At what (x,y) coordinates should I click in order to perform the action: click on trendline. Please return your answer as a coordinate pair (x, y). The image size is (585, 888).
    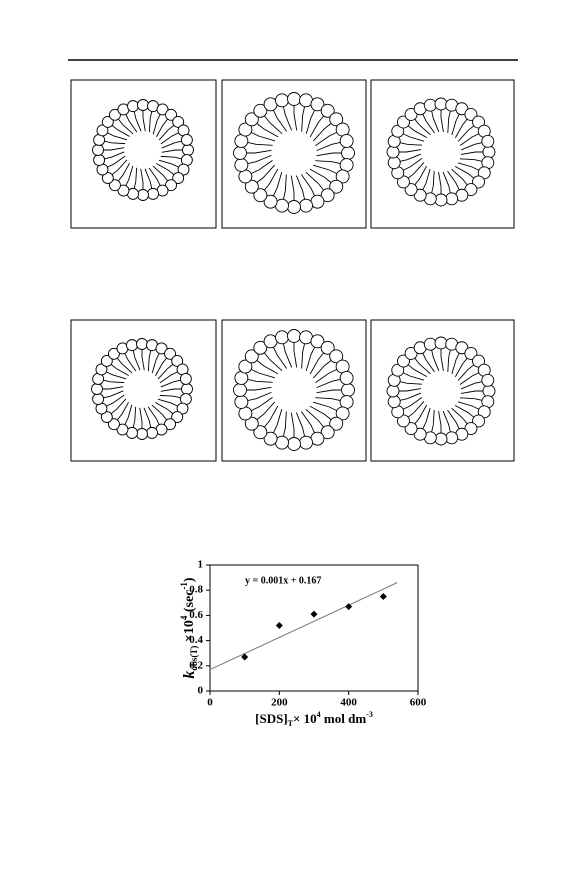
    Looking at the image, I should click on (303, 626).